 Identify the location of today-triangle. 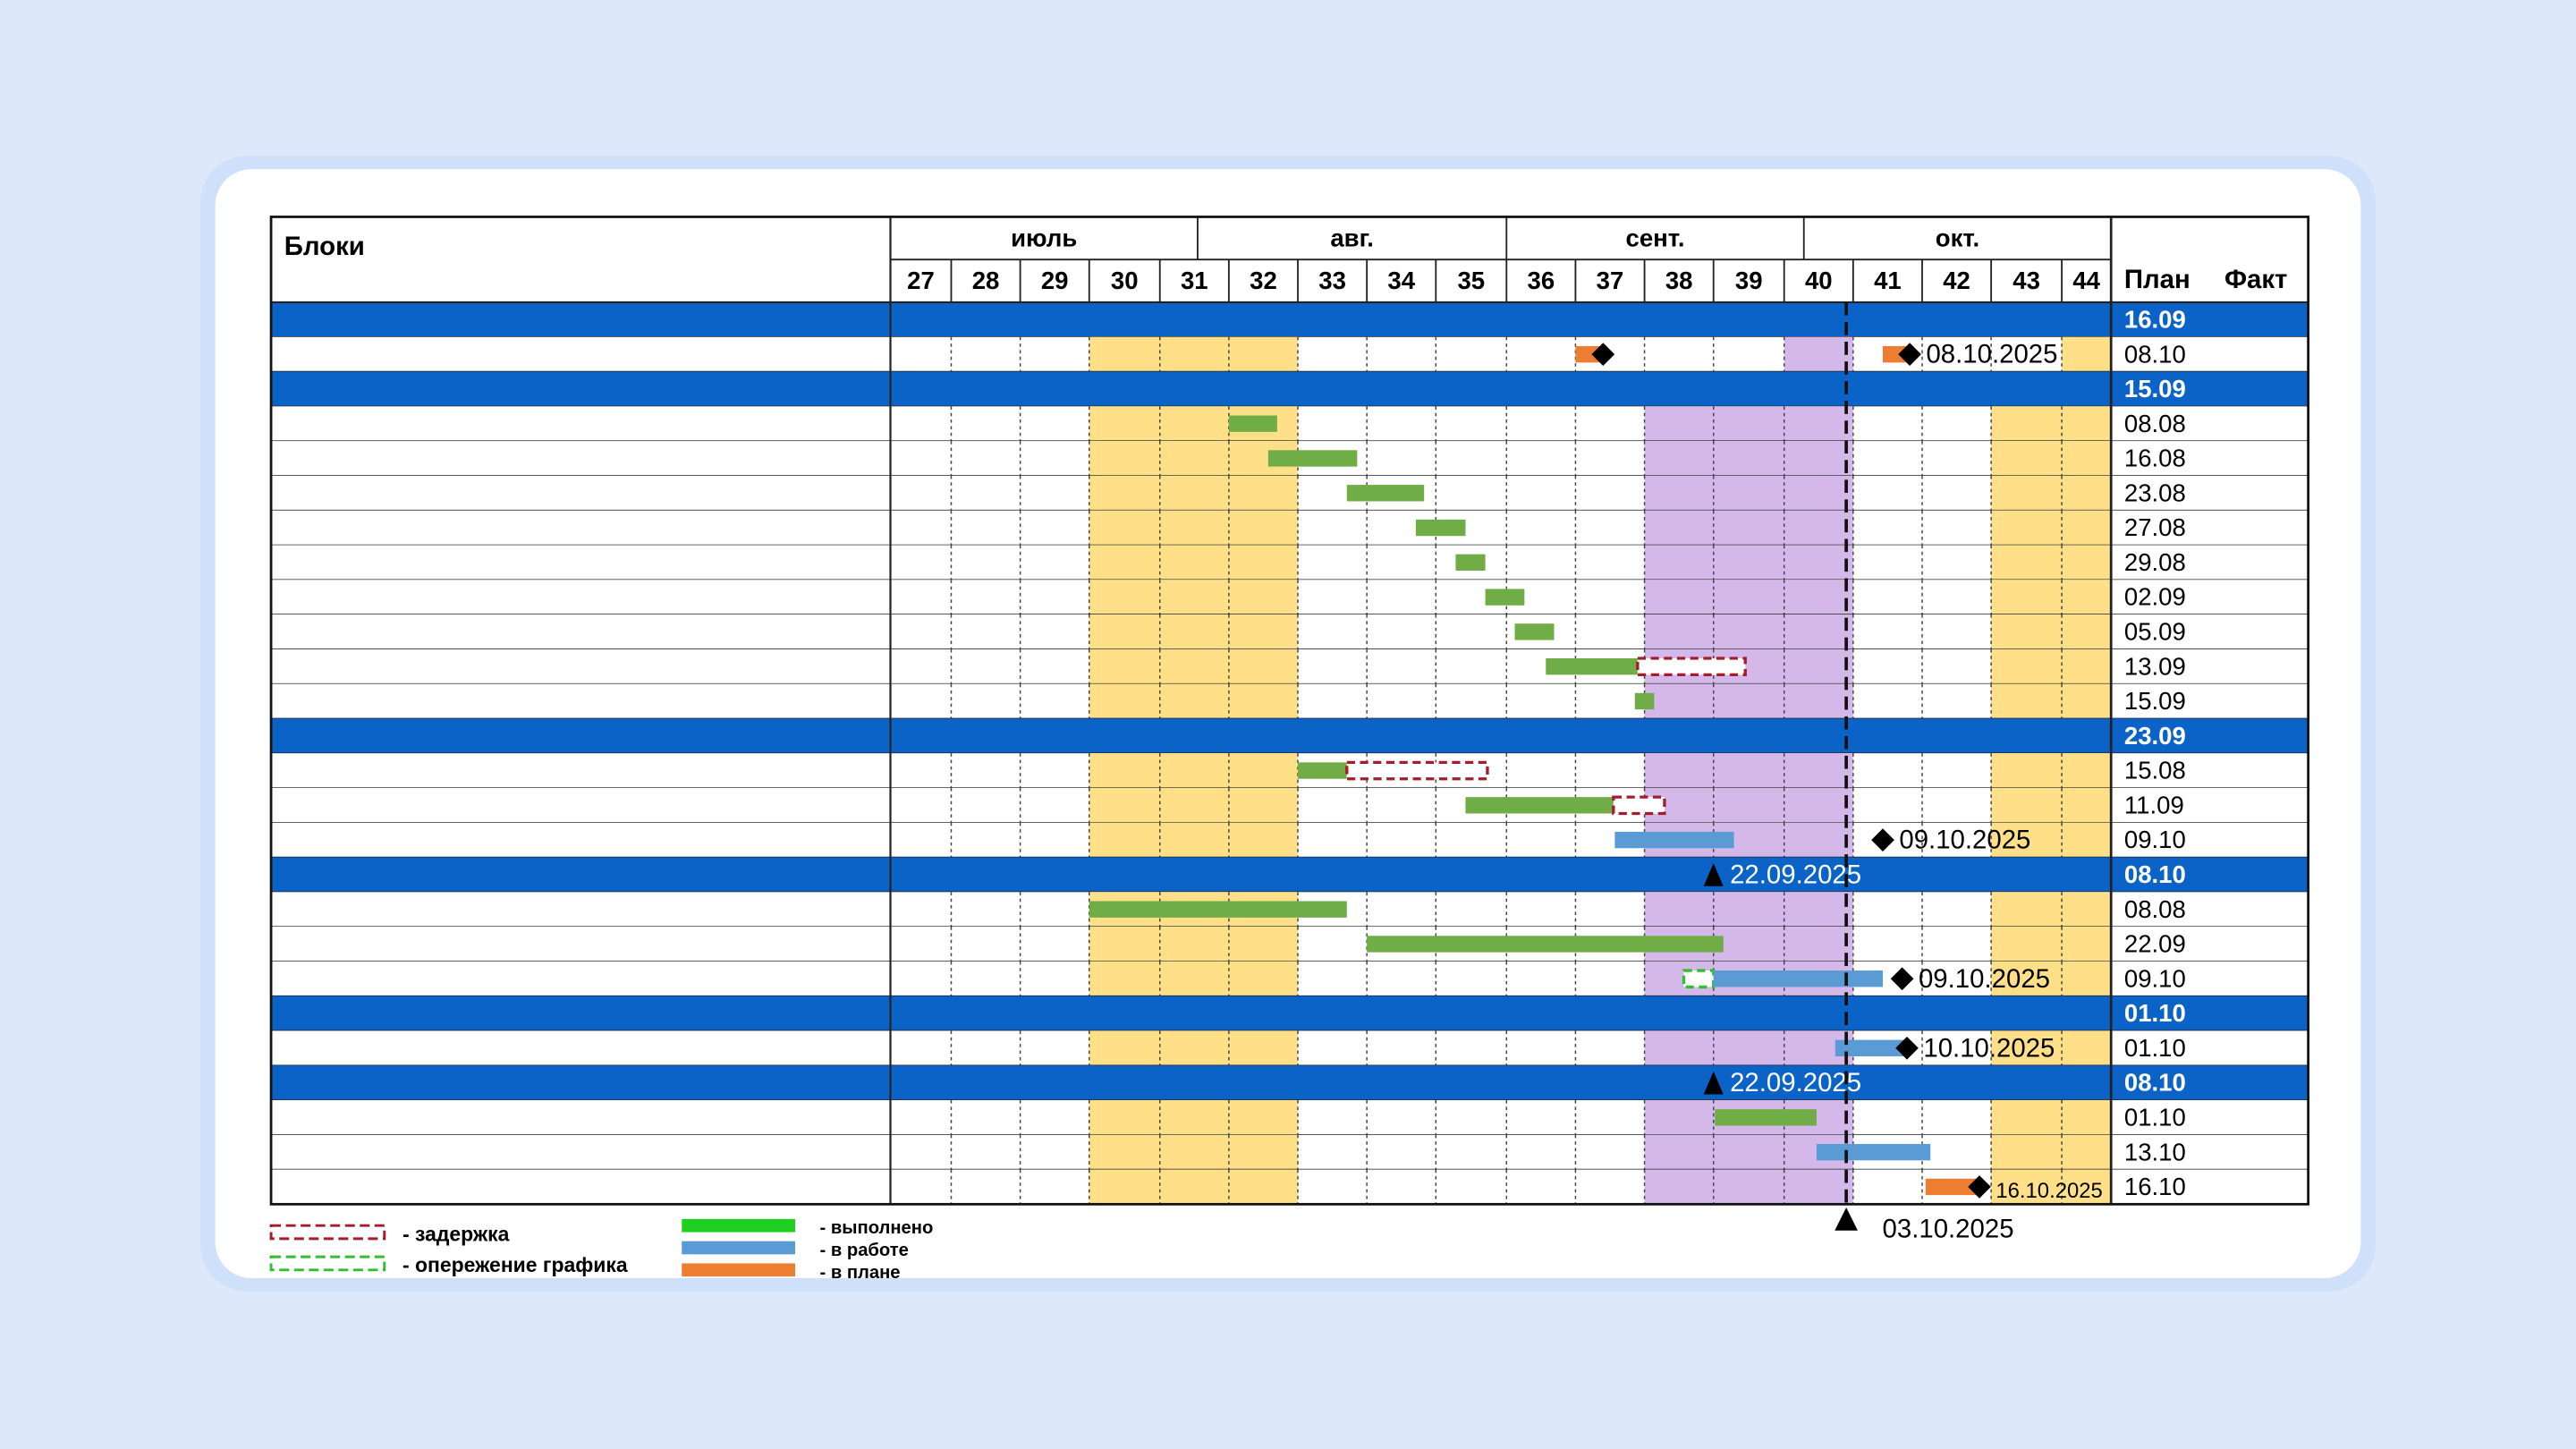
(1846, 1219).